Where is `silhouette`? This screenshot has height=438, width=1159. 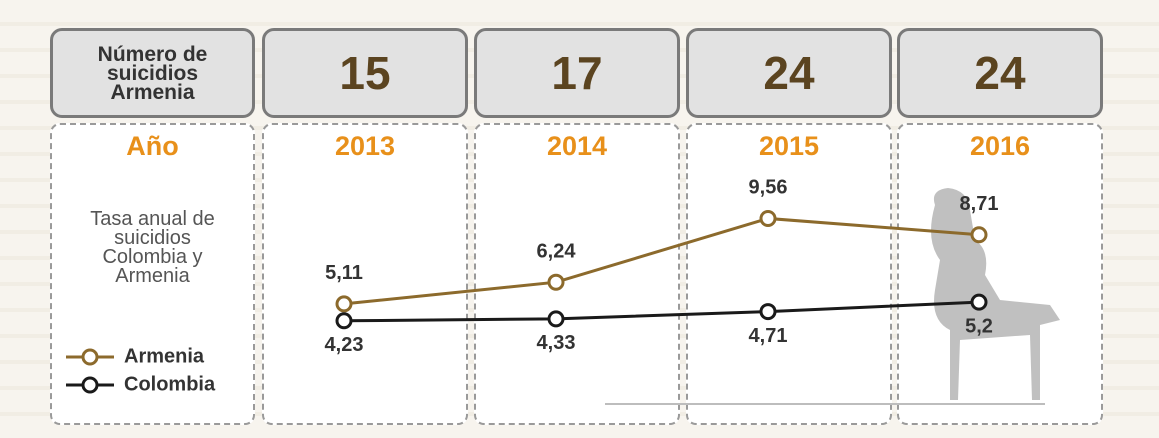
silhouette is located at coordinates (995, 294).